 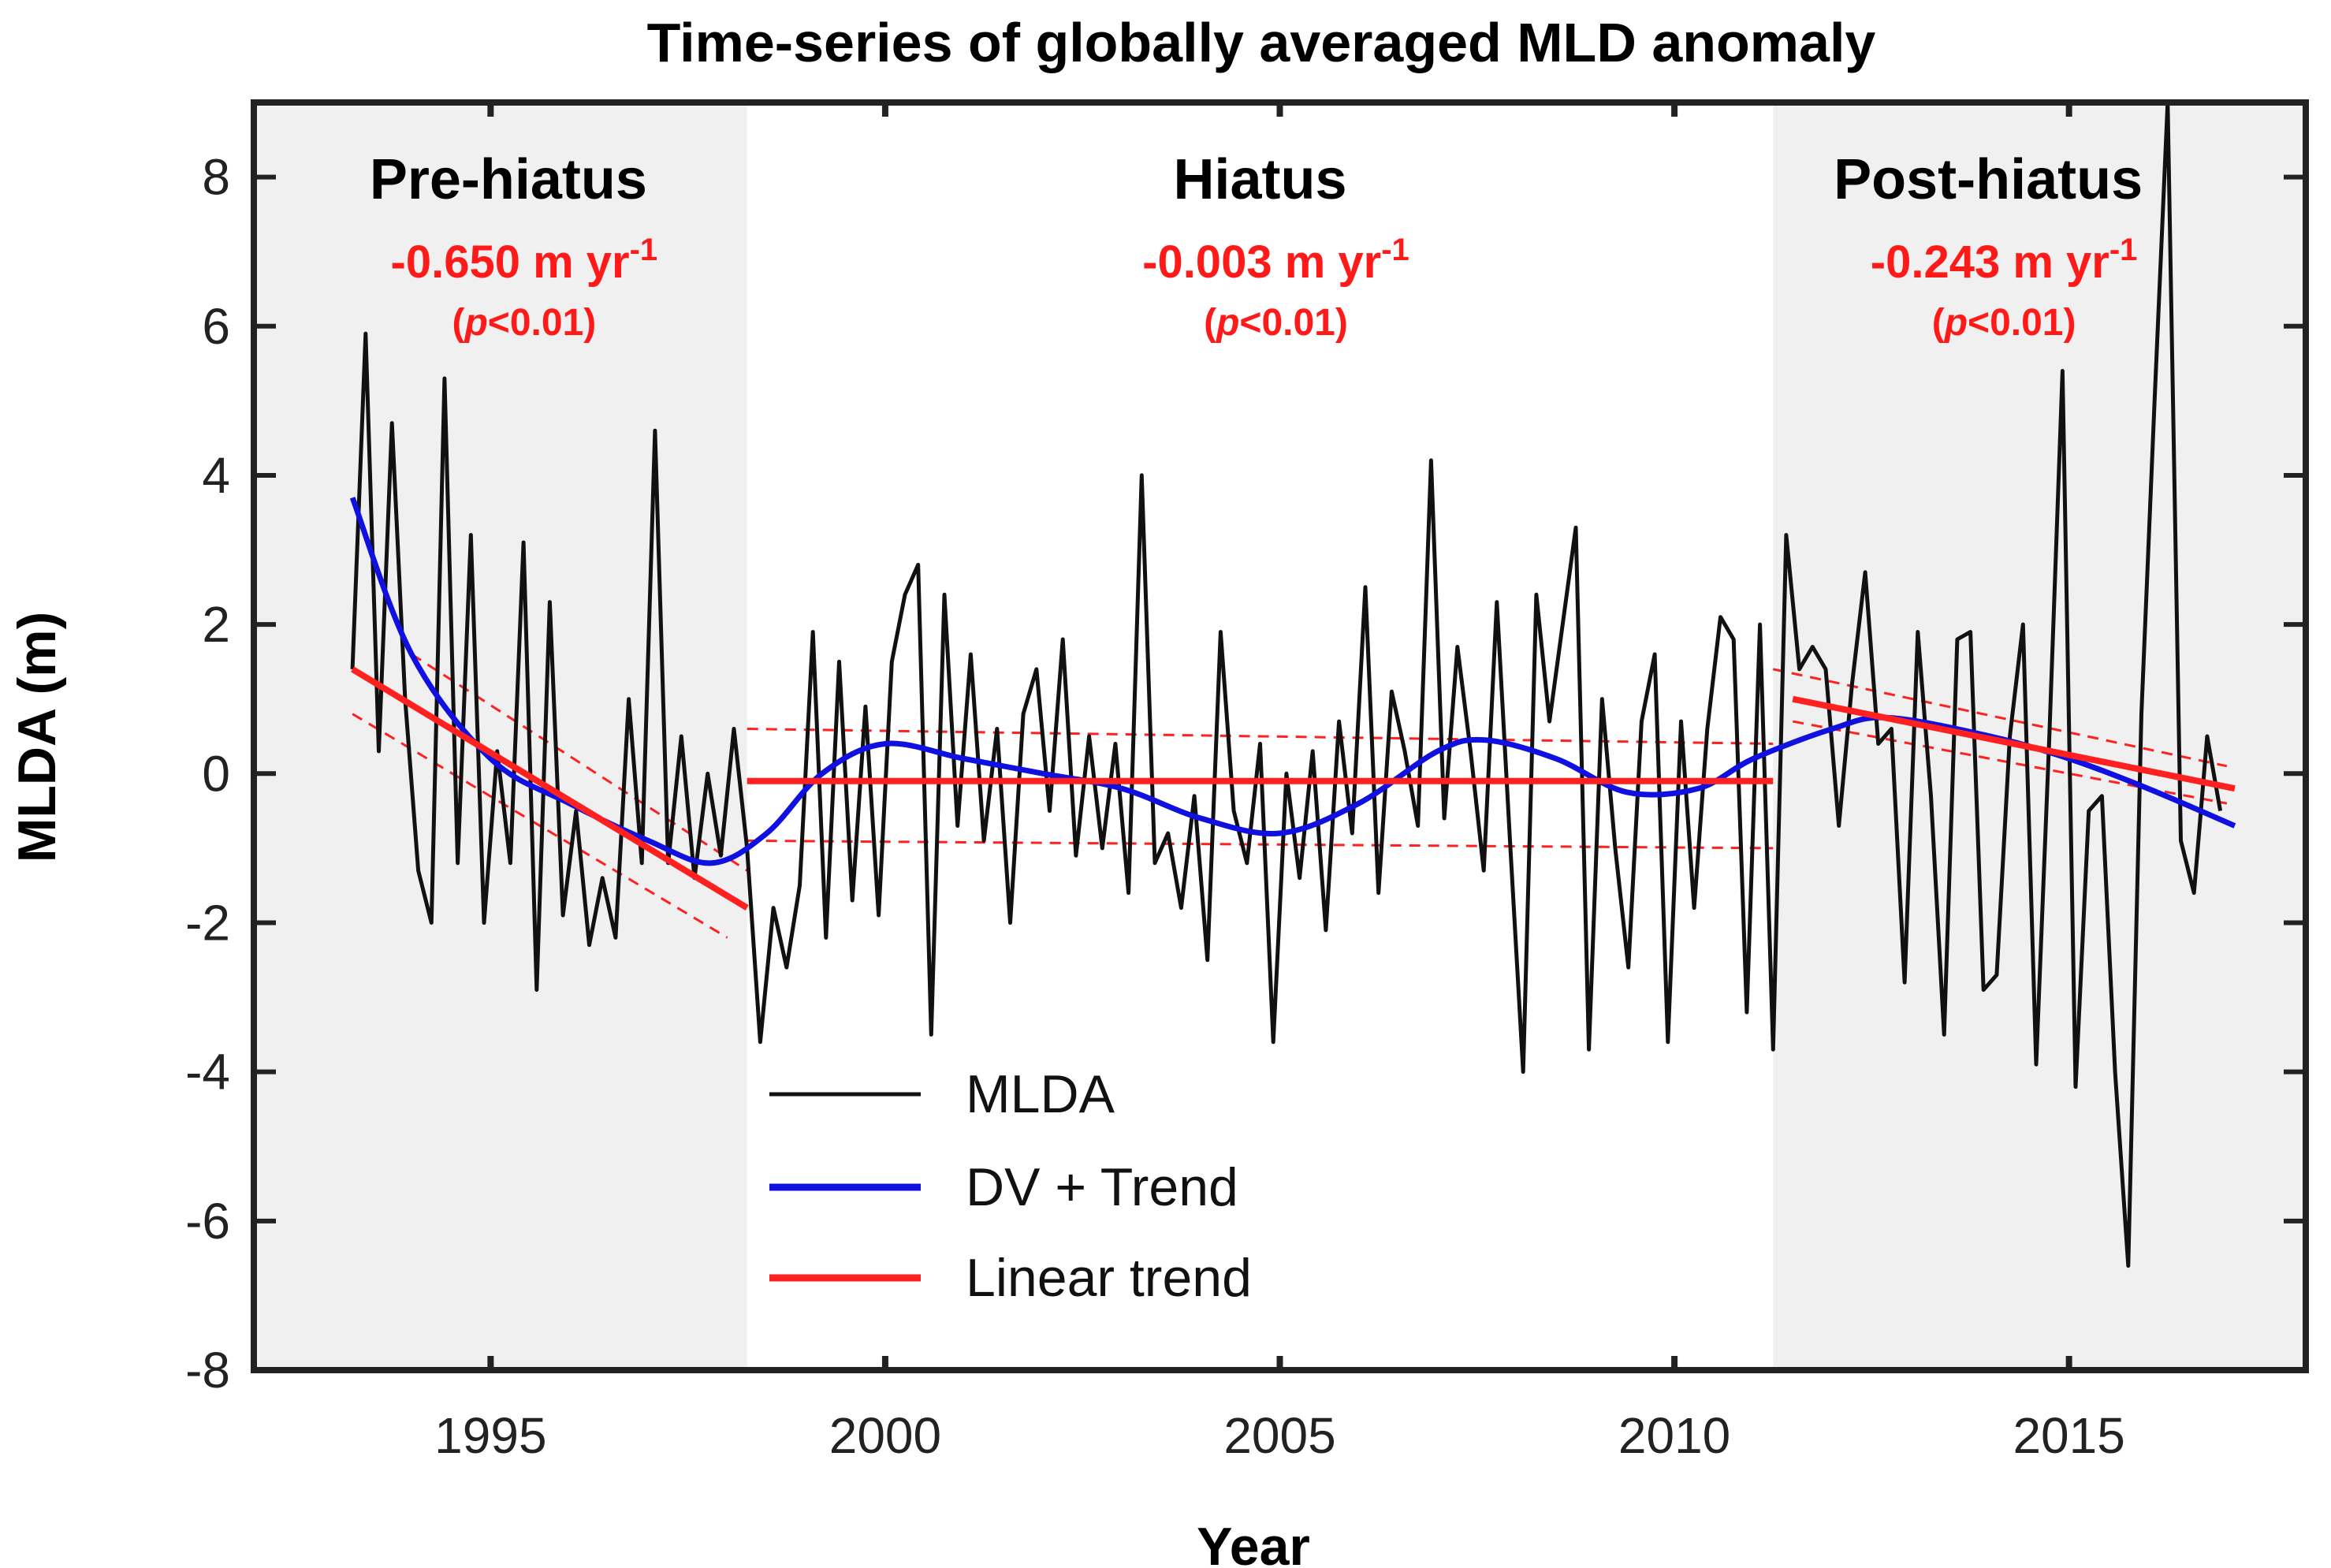 What do you see at coordinates (1674, 1435) in the screenshot?
I see `x-tick-label: 2010` at bounding box center [1674, 1435].